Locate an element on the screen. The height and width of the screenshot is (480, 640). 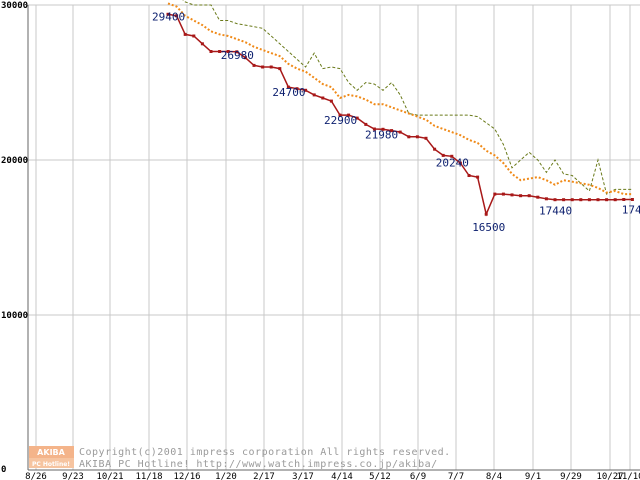
akiba-logo-bottom is located at coordinates (51, 463).